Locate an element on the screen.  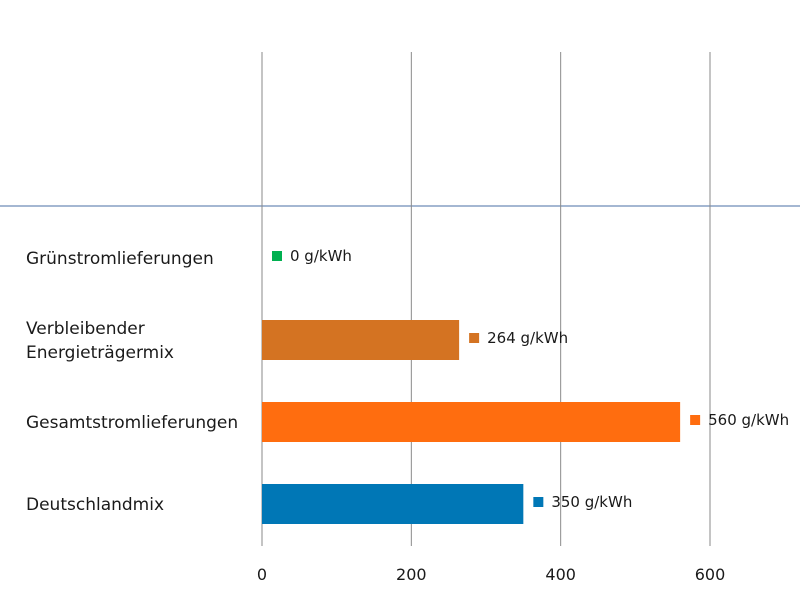
category-label-2: Gesamtstromlieferungen is located at coordinates (132, 423).